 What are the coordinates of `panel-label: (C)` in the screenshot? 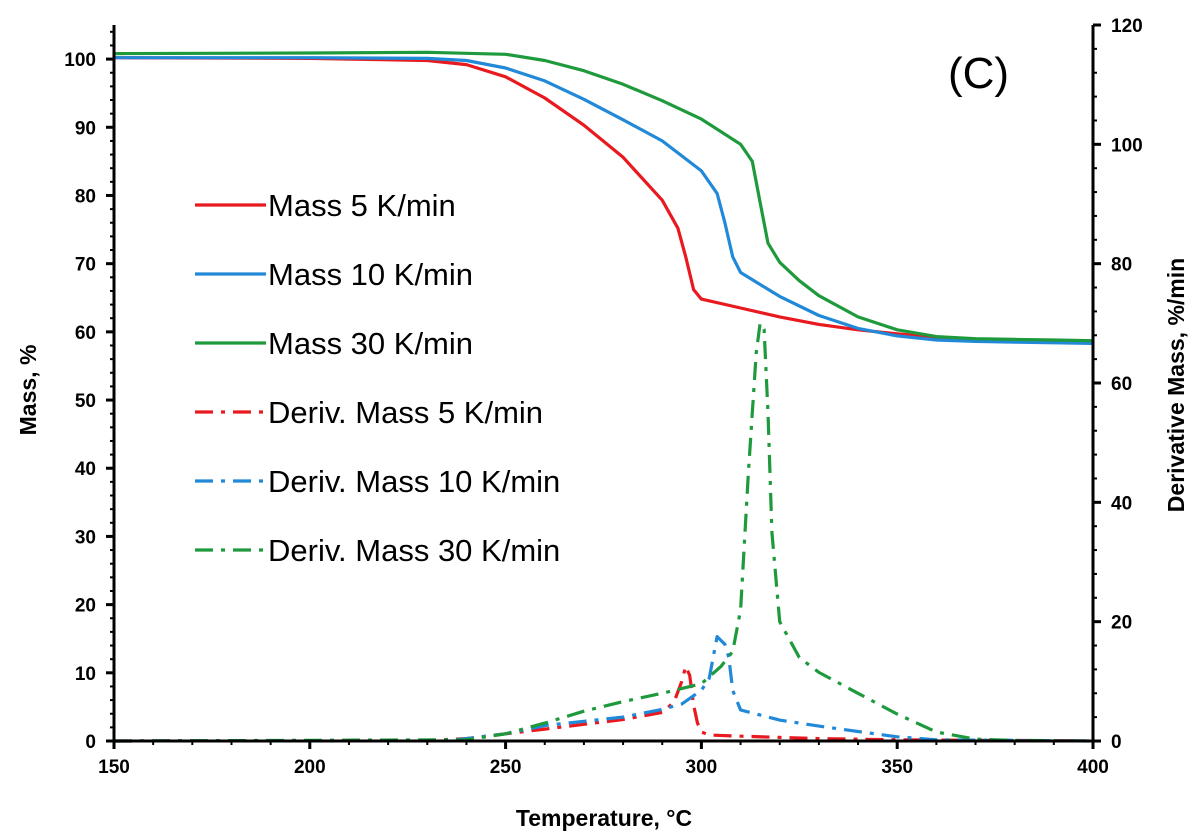 It's located at (978, 73).